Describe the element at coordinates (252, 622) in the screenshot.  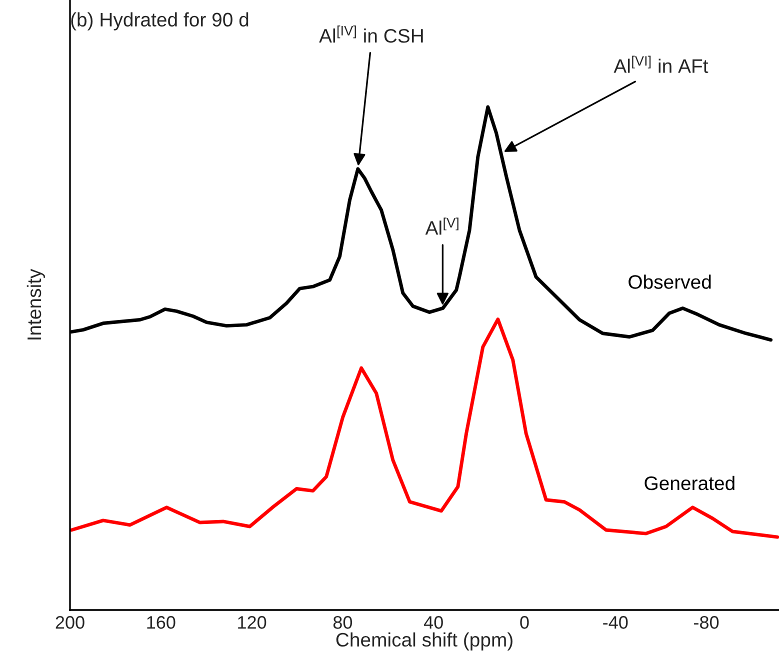
I see `x-tick-label: 120` at that location.